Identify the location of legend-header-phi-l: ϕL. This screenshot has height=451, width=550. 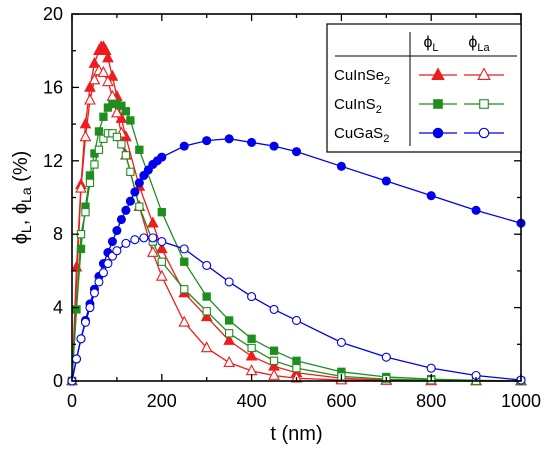
(430, 44).